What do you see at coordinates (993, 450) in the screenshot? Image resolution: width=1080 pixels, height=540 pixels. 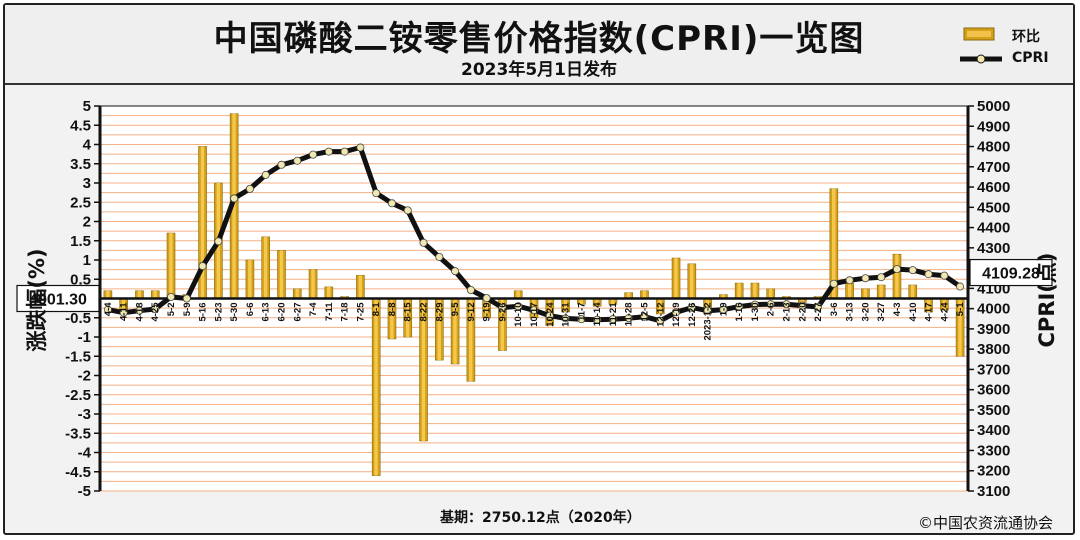 I see `y-tick-label-right: 3300` at bounding box center [993, 450].